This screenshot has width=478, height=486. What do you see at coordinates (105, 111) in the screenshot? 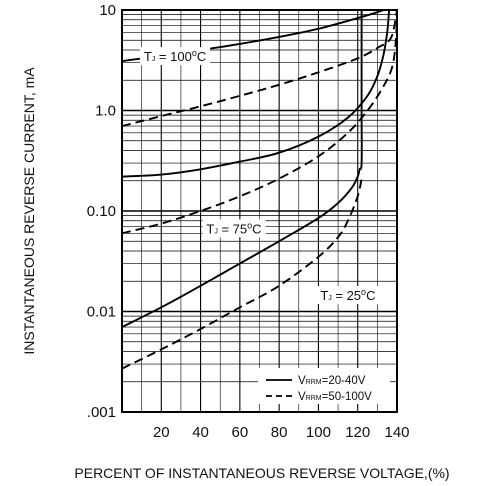
I see `y-tick-label: 1.0` at bounding box center [105, 111].